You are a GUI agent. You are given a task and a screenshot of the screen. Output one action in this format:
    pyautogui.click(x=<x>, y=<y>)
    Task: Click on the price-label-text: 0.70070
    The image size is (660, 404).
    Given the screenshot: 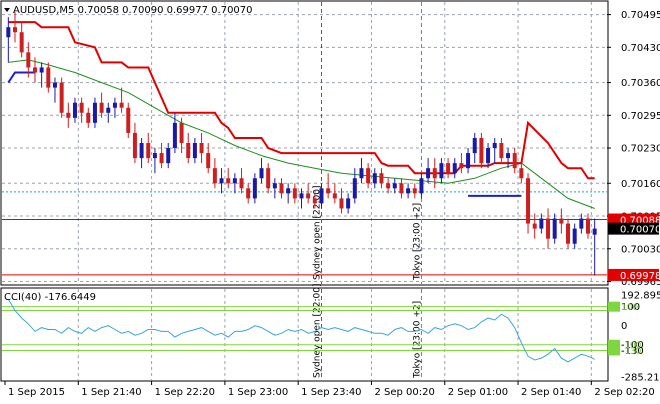 What is the action you would take?
    pyautogui.click(x=640, y=230)
    